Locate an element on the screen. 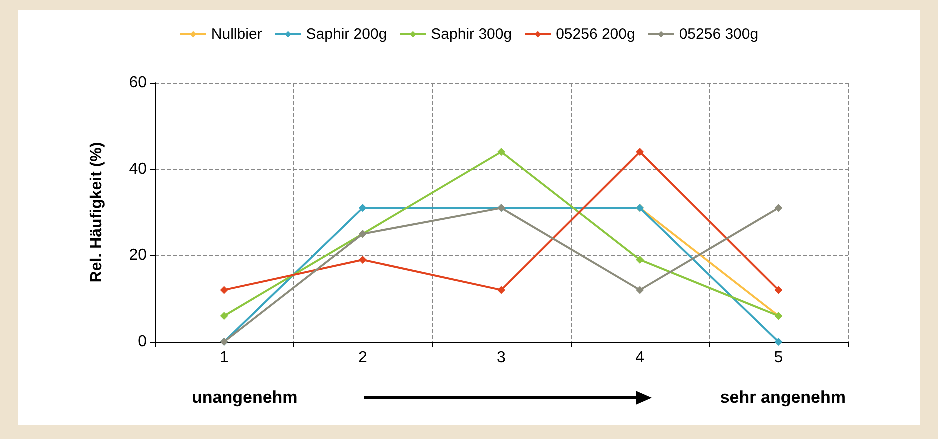 This screenshot has height=439, width=938. legend-label: 05256 300g is located at coordinates (719, 34).